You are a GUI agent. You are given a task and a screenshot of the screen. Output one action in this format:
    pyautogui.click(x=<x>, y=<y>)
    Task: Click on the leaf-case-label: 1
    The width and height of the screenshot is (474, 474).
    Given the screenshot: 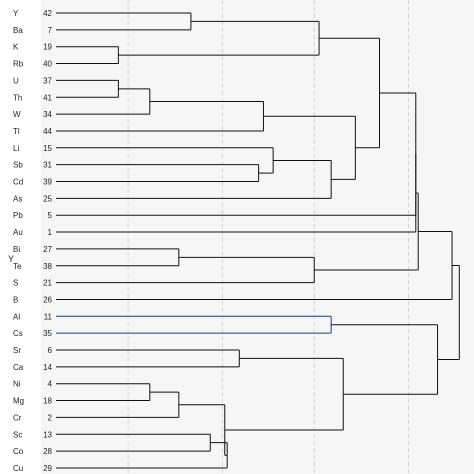 What is the action you would take?
    pyautogui.click(x=50, y=232)
    